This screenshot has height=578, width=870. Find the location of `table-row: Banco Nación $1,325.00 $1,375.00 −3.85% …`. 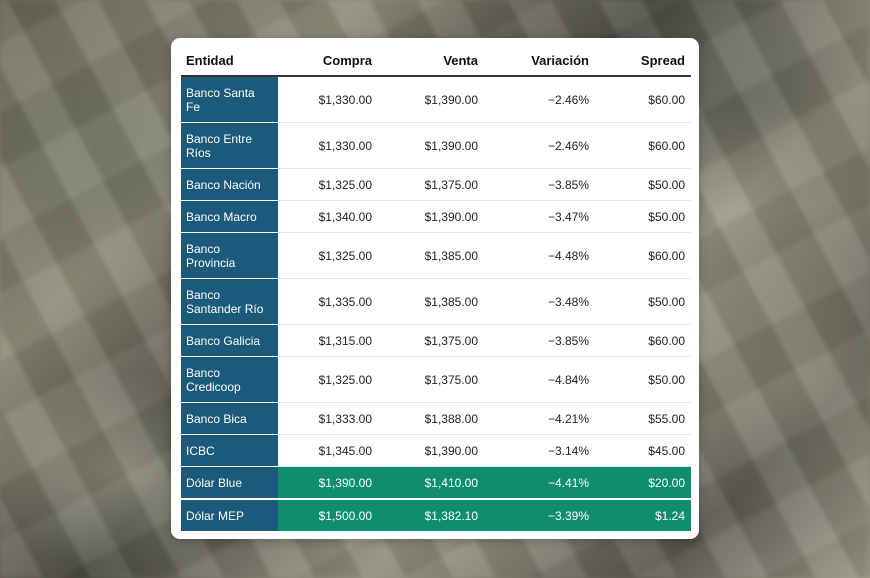

table-row: Banco Nación $1,325.00 $1,375.00 −3.85% … is located at coordinates (436, 184).